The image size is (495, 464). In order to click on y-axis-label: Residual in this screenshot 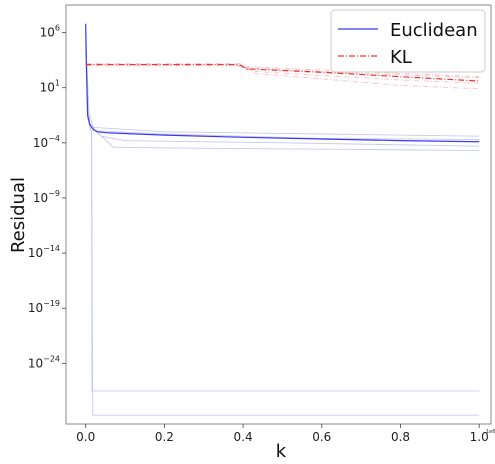, I will do `click(18, 215)`.